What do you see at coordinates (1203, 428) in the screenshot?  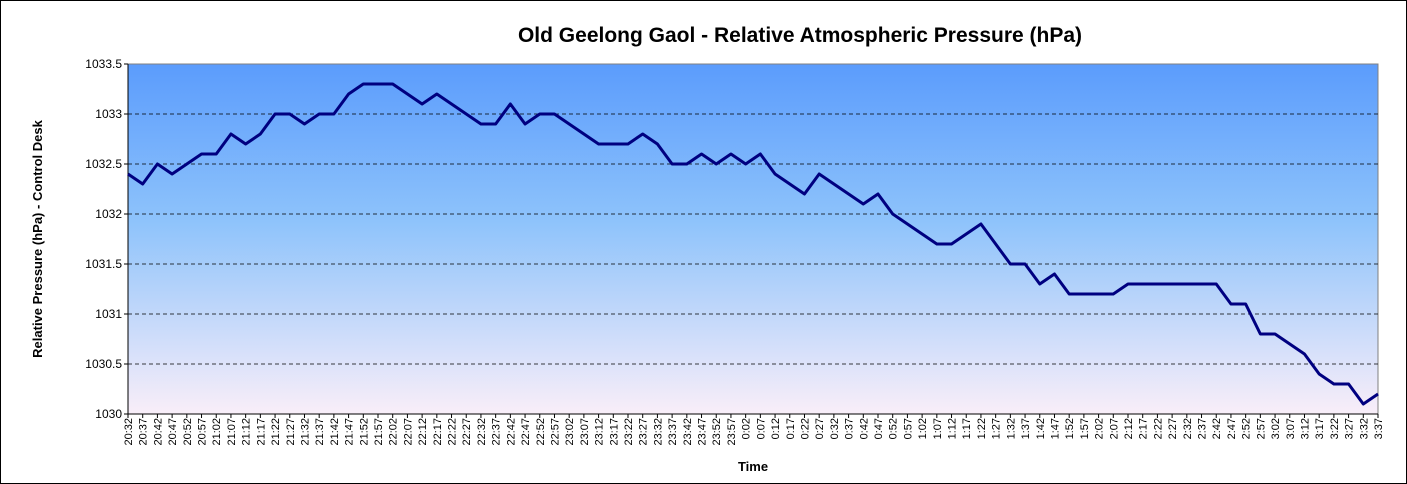 I see `x-tick-label: 2:37` at bounding box center [1203, 428].